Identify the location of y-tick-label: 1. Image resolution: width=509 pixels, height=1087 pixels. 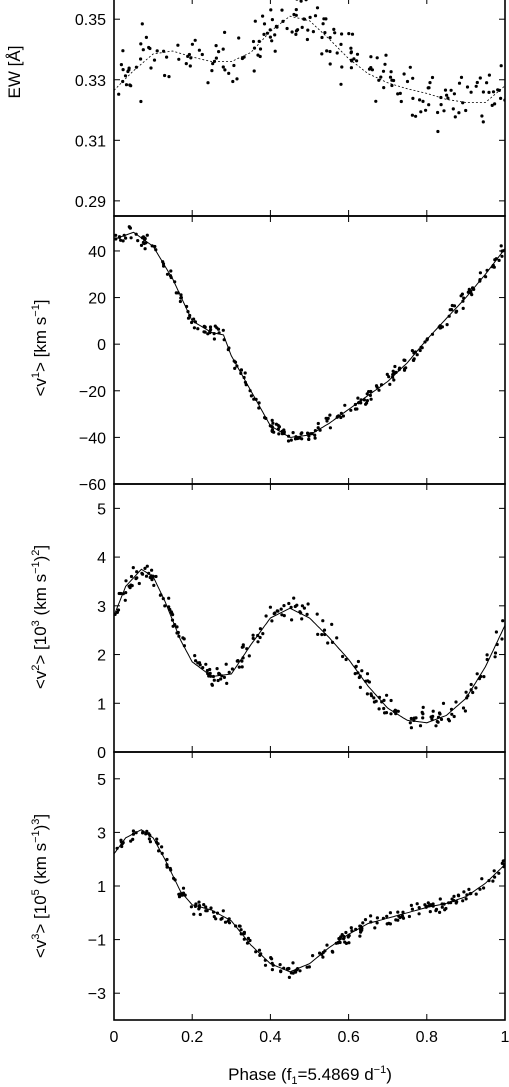
(101, 704).